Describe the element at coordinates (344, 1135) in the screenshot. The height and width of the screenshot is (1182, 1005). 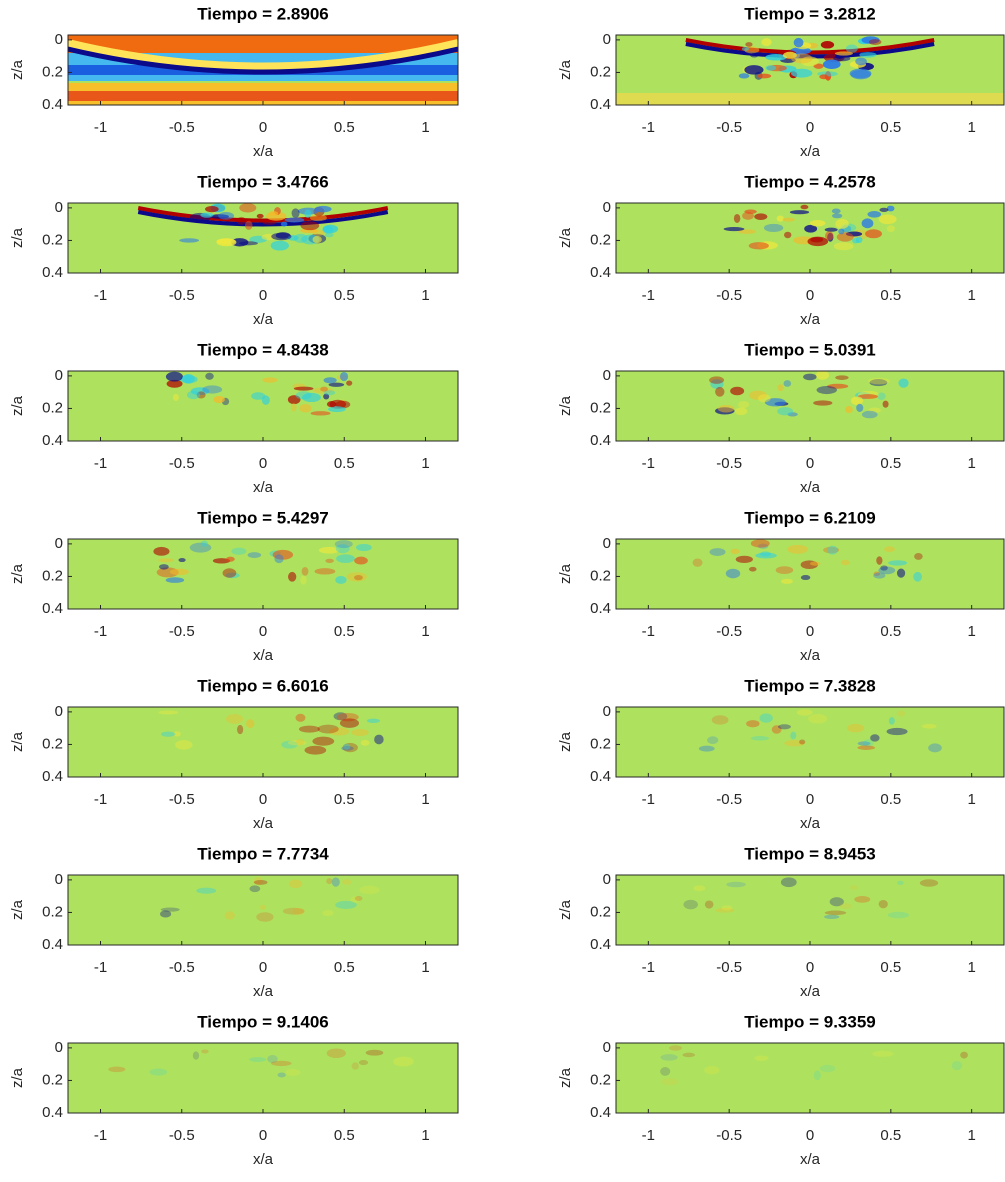
I see `x-tick-label: 0.5` at that location.